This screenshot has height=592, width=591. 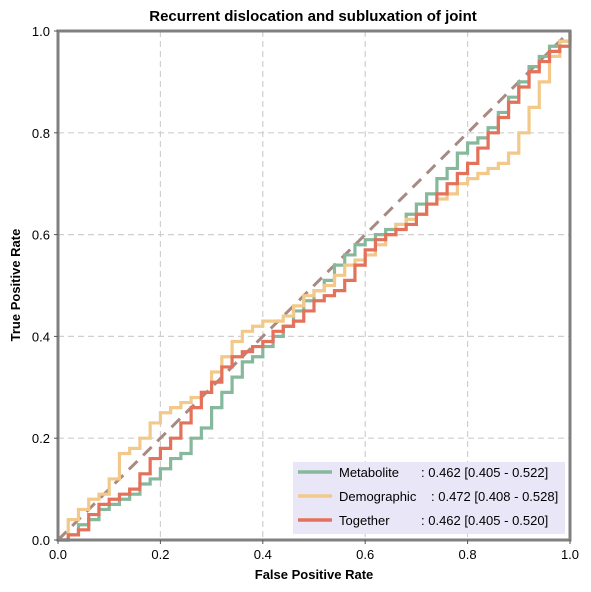 I want to click on legend-series-name: Demographic, so click(x=378, y=496).